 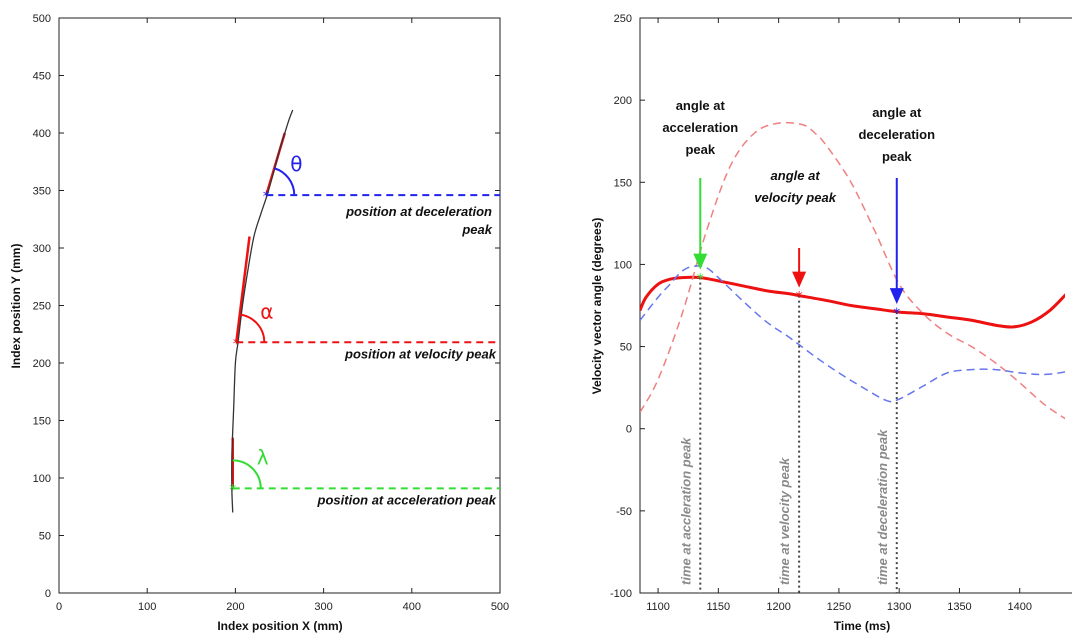 I want to click on x-tick-label: 500, so click(x=500, y=607).